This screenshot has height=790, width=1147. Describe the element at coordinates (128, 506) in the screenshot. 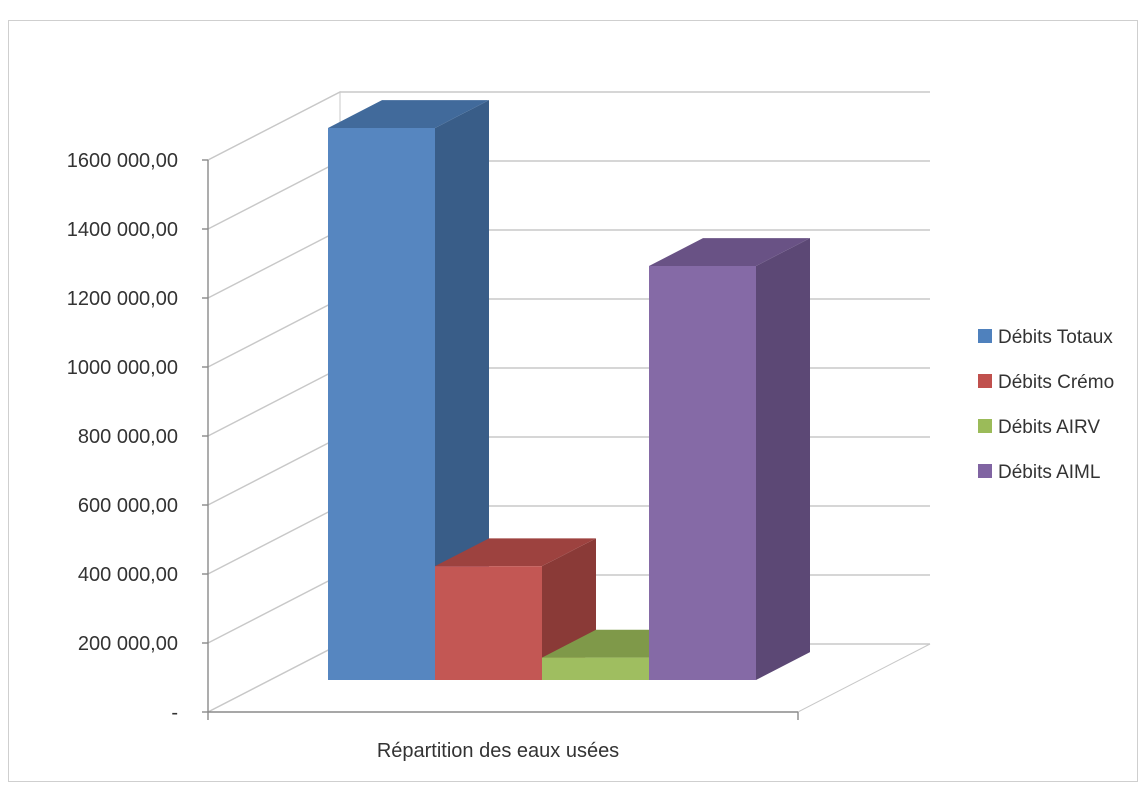

I see `y-tick-label: 600 000,00` at that location.